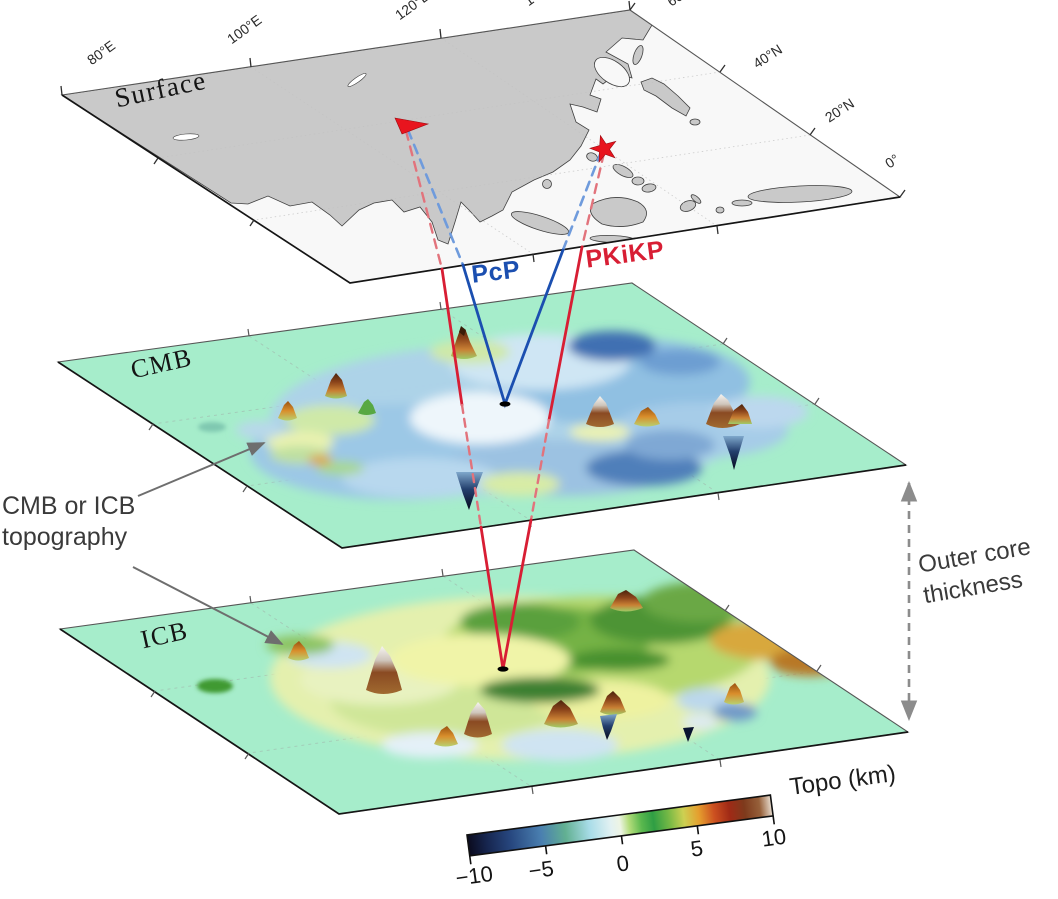  What do you see at coordinates (186, 137) in the screenshot?
I see `lake-balkhash` at bounding box center [186, 137].